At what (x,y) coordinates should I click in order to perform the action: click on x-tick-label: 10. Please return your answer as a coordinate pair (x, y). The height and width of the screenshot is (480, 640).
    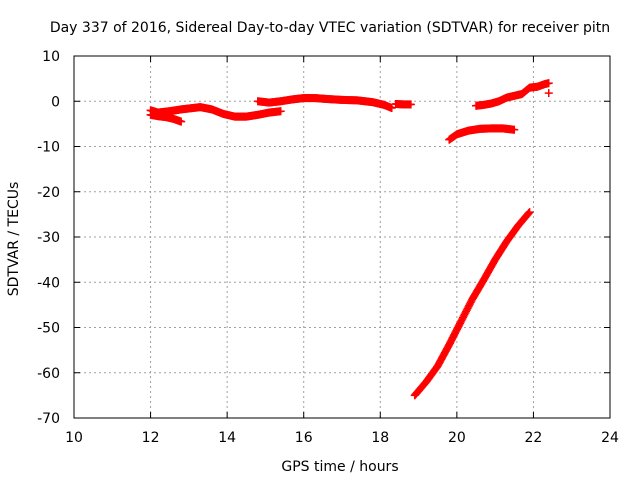
    Looking at the image, I should click on (74, 438).